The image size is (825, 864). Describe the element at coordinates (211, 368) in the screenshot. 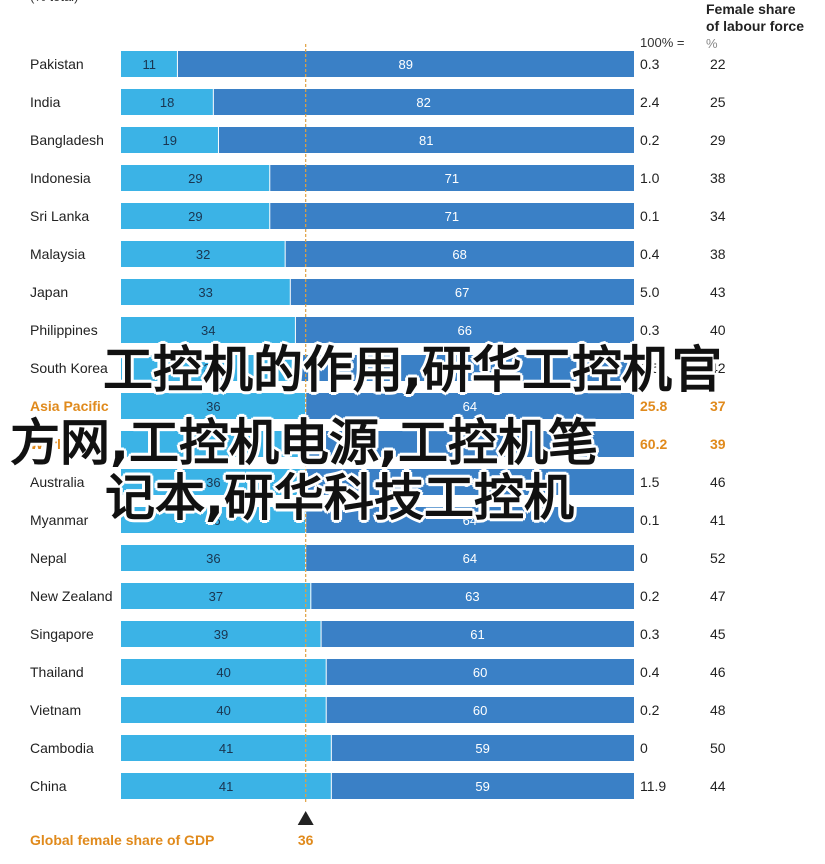

I see `bar-female-label: 35` at that location.